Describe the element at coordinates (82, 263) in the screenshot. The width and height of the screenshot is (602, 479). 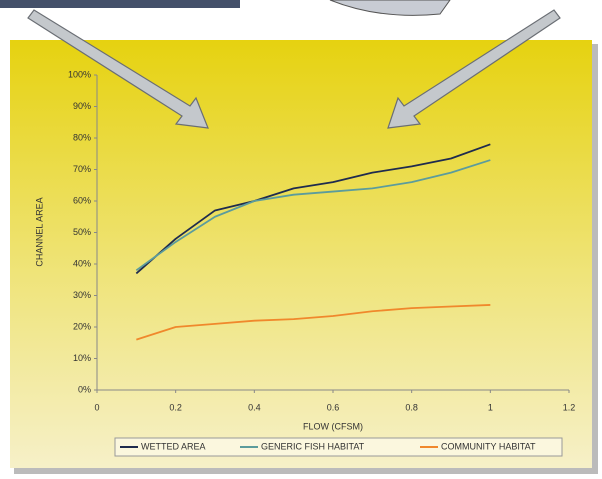
I see `y-tick-label: 40%` at that location.